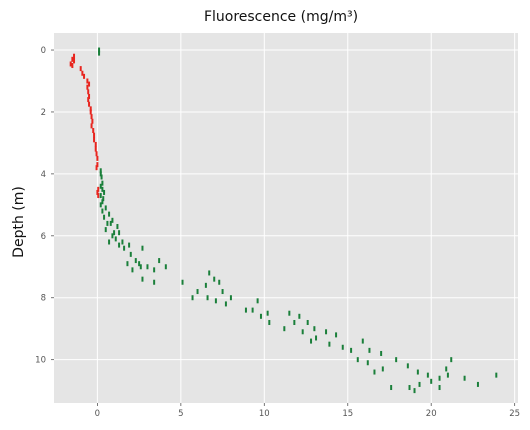 The image size is (530, 430). I want to click on x-tick-label: 5, so click(180, 414).